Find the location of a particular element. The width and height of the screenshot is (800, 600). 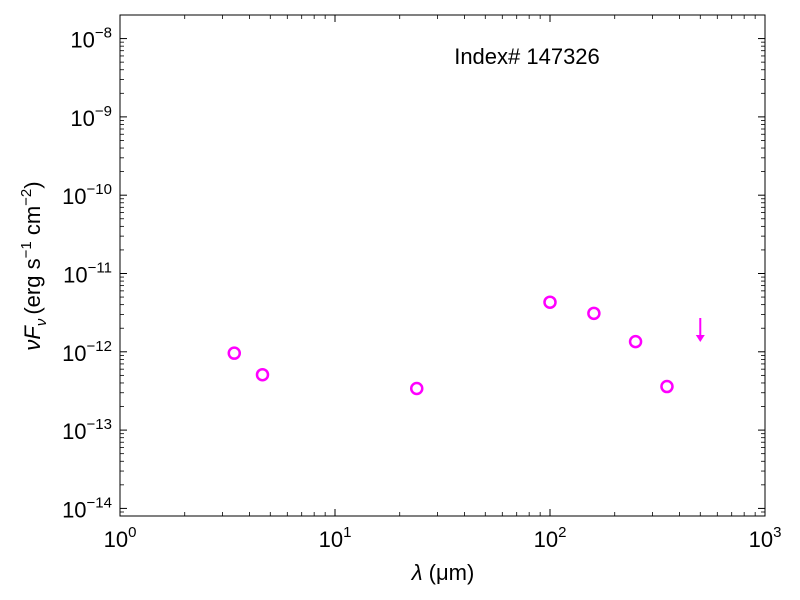

y-axis-label: νFν (erg s−1 cm−2) is located at coordinates (34, 265).